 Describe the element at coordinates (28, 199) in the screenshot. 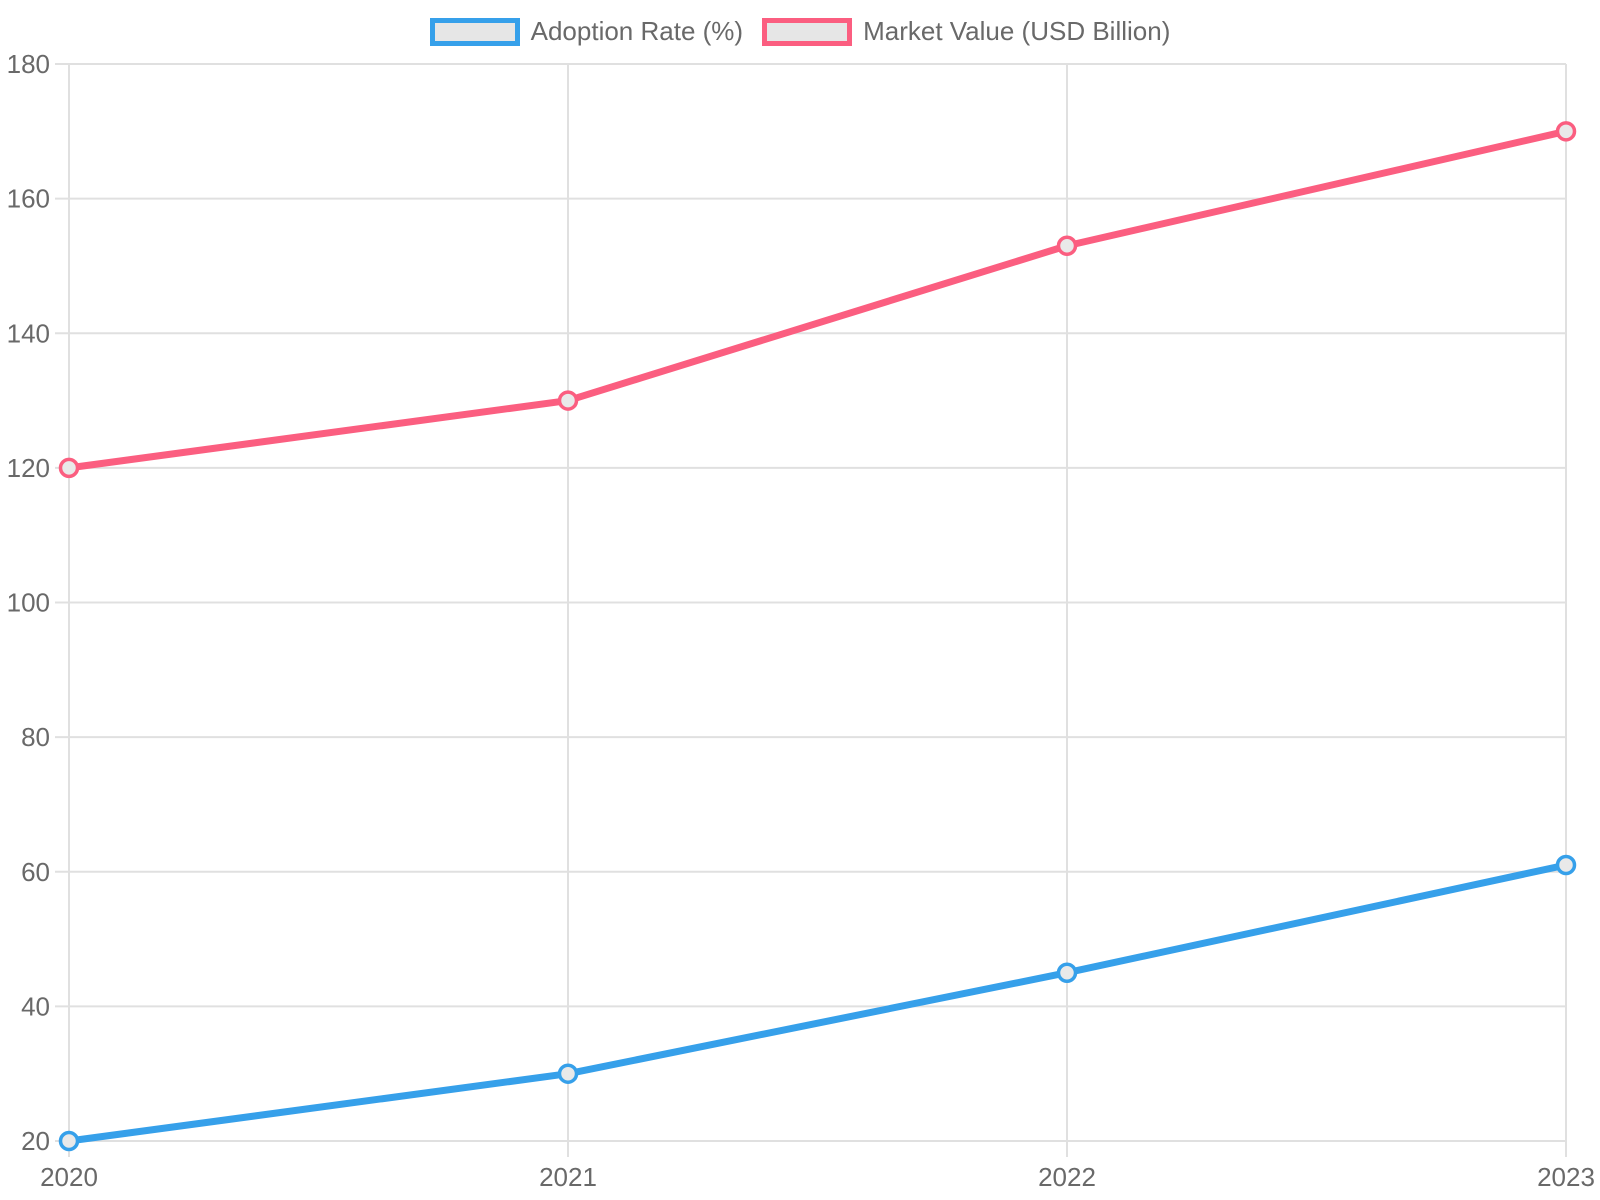

I see `y-axis-tick-label: 160` at that location.